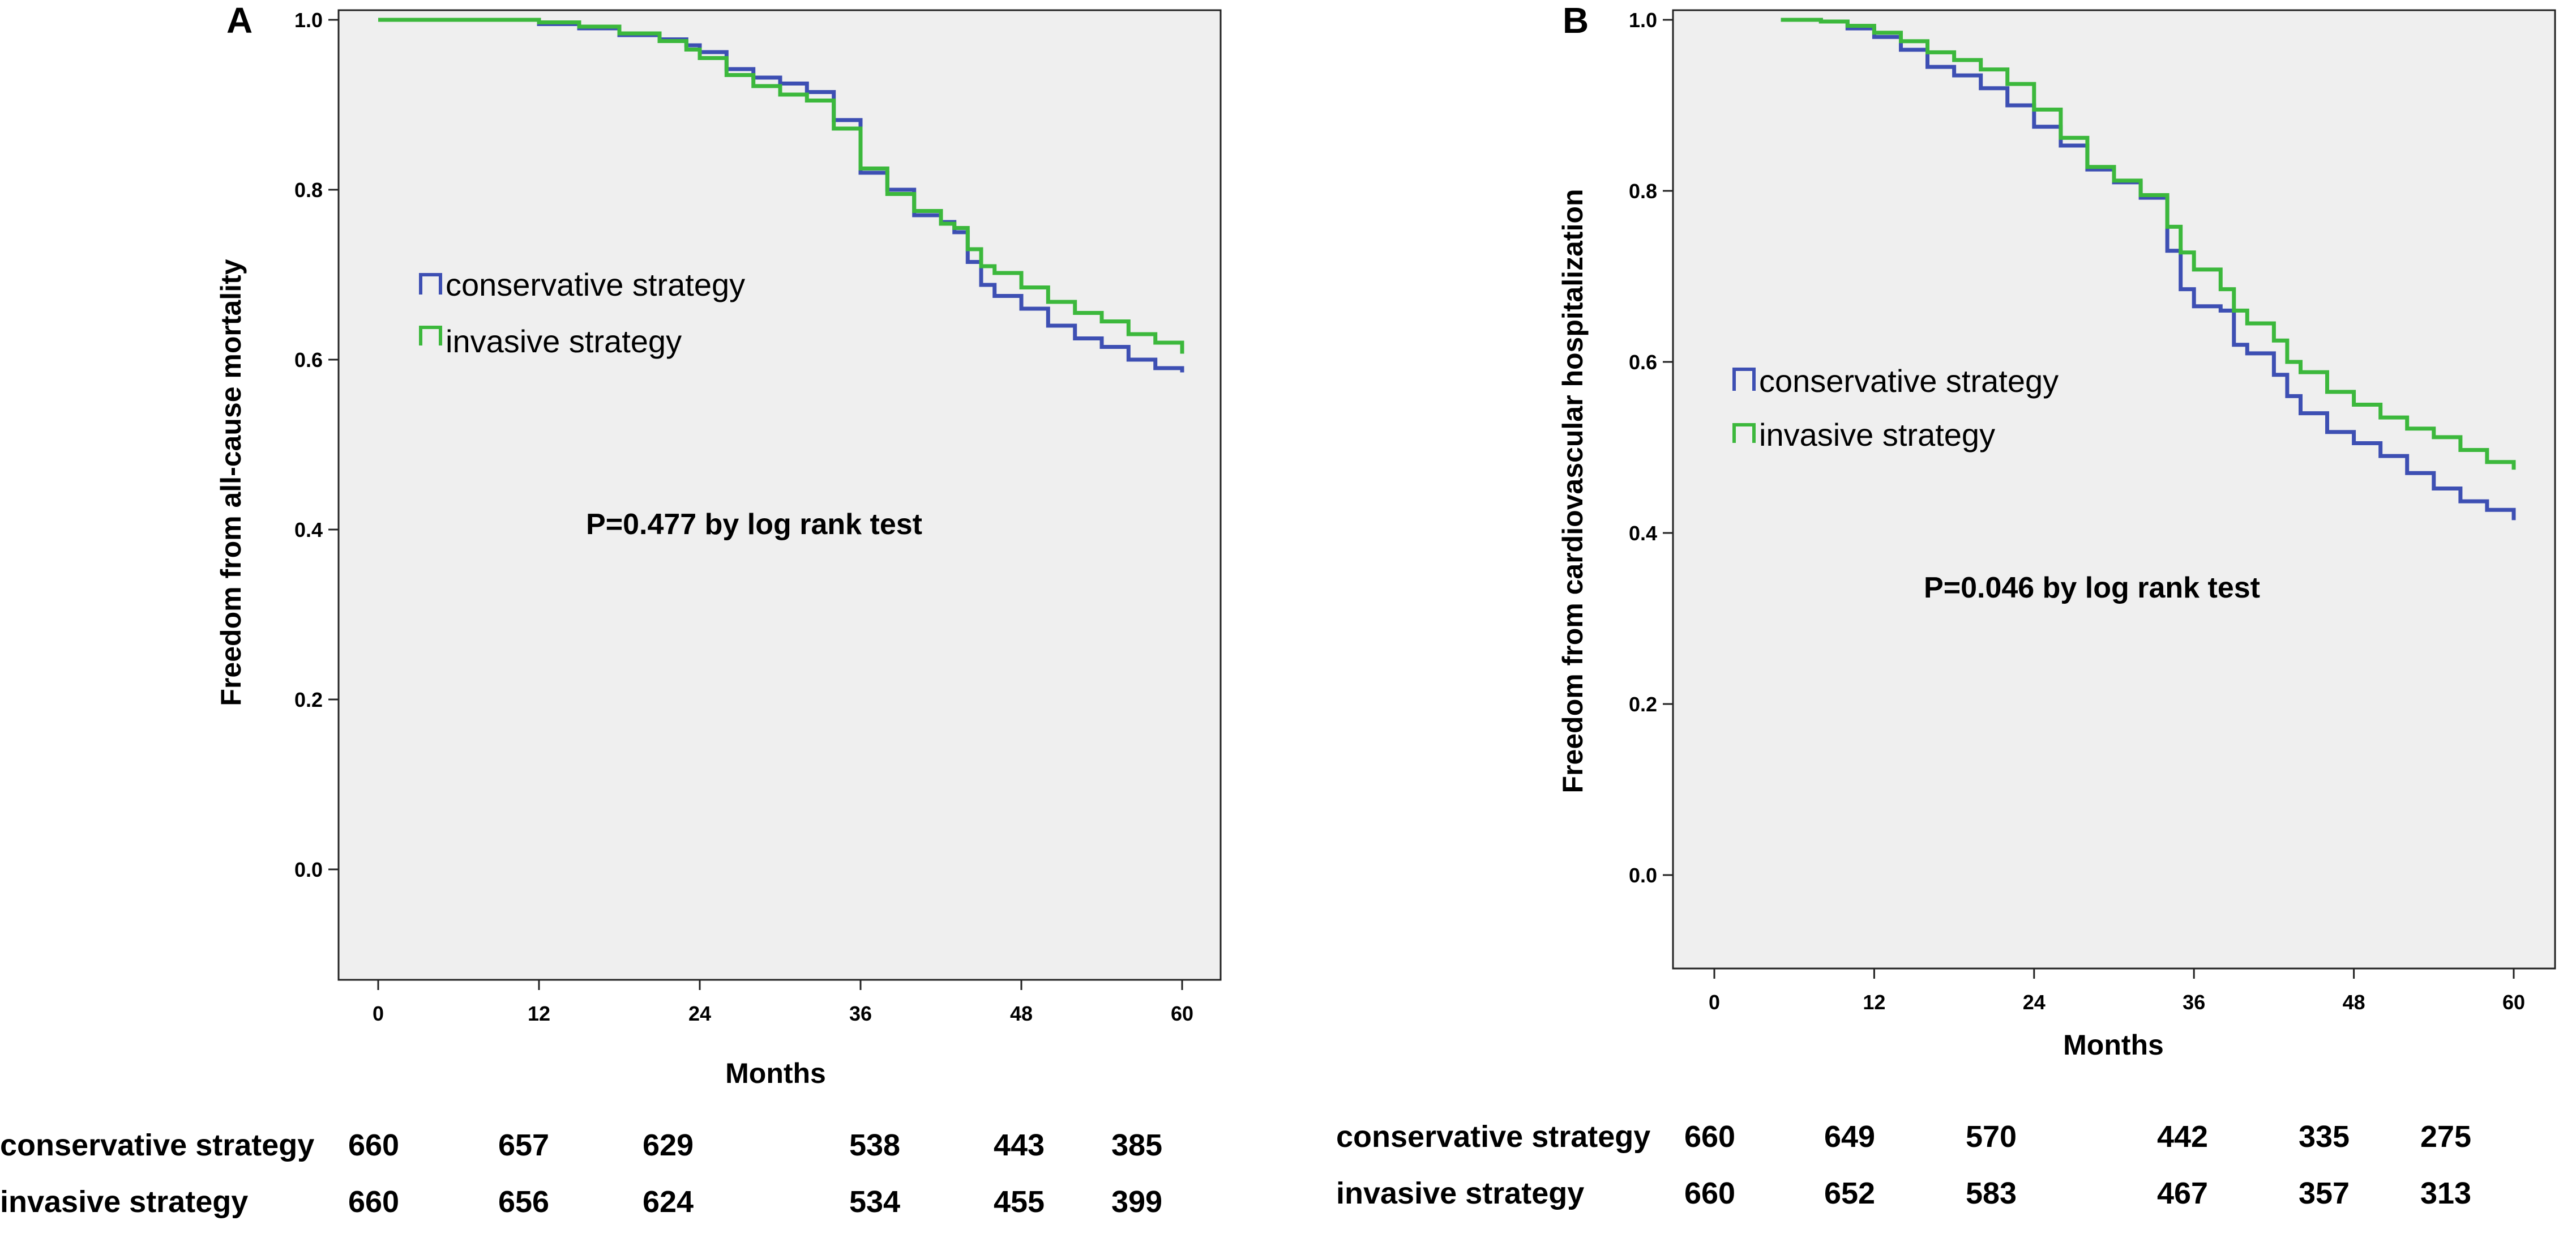  Describe the element at coordinates (781, 186) in the screenshot. I see `panel-a-series-invasive-line` at that location.